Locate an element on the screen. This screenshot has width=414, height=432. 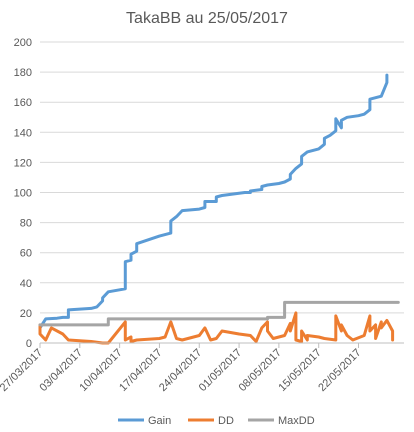
legend-label-gain: Gain is located at coordinates (159, 421).